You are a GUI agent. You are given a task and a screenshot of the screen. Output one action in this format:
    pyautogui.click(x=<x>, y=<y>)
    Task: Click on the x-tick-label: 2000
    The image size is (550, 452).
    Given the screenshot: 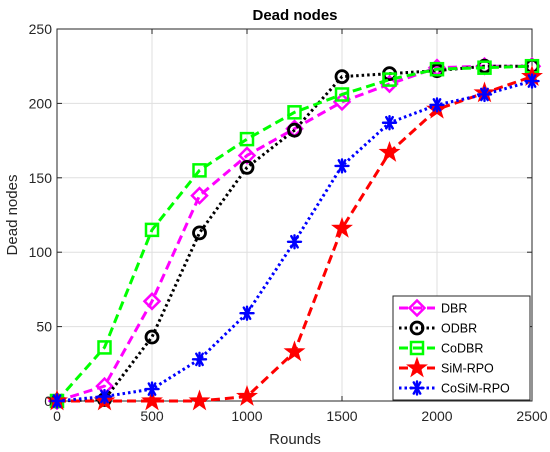 What is the action you would take?
    pyautogui.click(x=436, y=416)
    